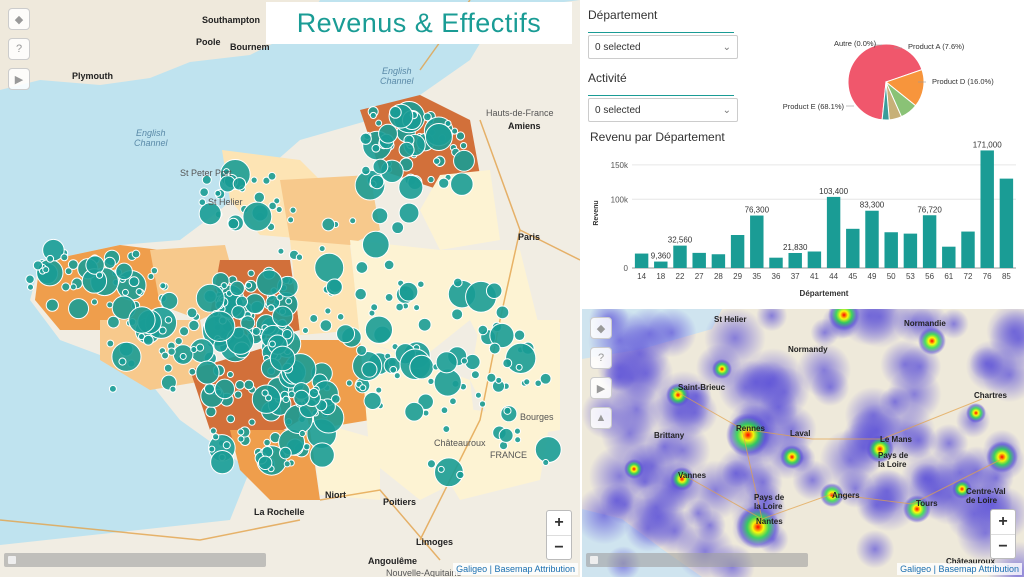 The image size is (1024, 577). Describe the element at coordinates (795, 276) in the screenshot. I see `x-tick-label: 37` at that location.